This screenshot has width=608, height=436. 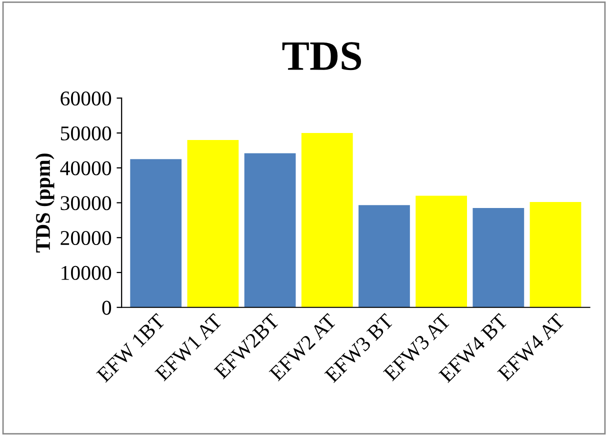 What do you see at coordinates (107, 307) in the screenshot?
I see `y-tick-label: 0` at bounding box center [107, 307].